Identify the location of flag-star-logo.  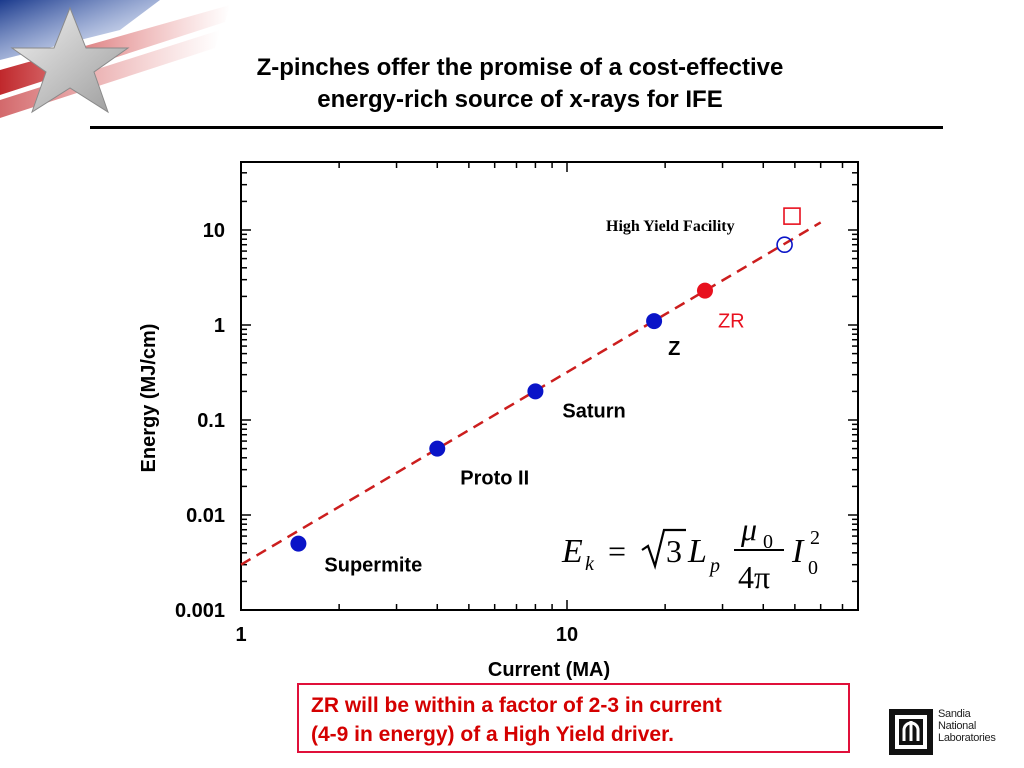
(115, 59).